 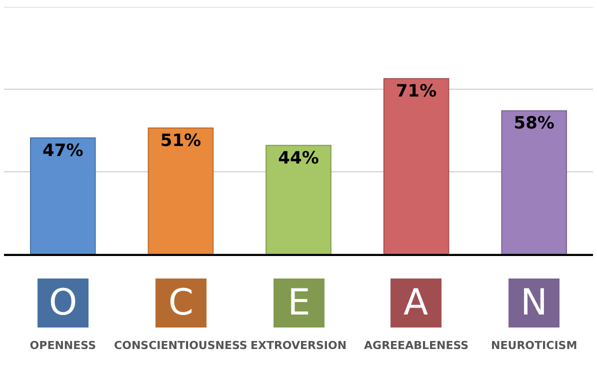 I want to click on x-tick-label: AGREEABLENESS, so click(x=416, y=345).